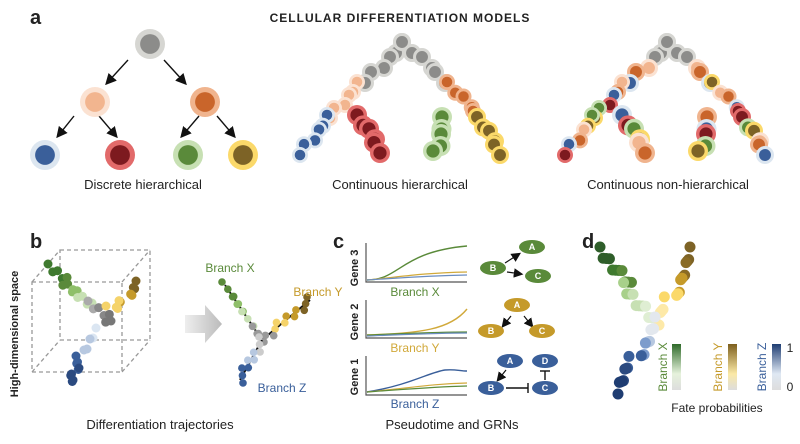 This screenshot has width=800, height=444. What do you see at coordinates (790, 348) in the screenshot?
I see `scale-max: 1` at bounding box center [790, 348].